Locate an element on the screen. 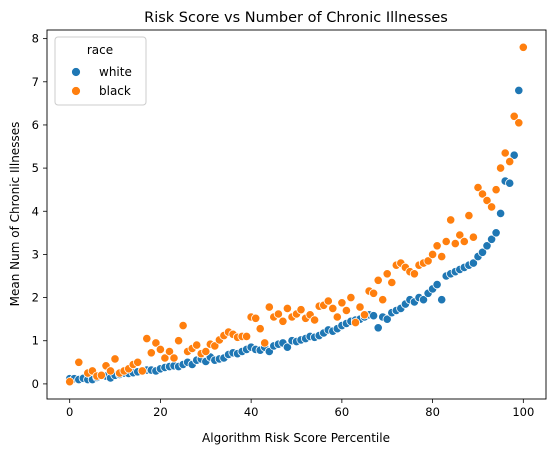 This screenshot has width=554, height=453. legend-label-white: white is located at coordinates (115, 72).